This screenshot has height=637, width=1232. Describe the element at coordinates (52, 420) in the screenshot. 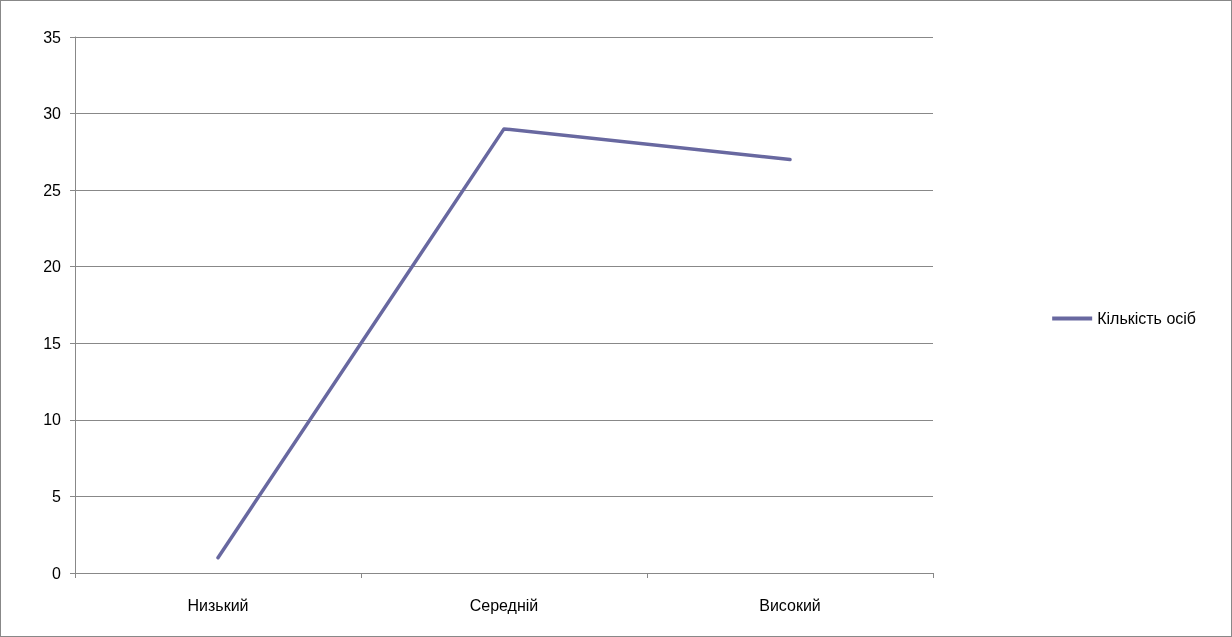

I see `y-tick-label: 10` at that location.